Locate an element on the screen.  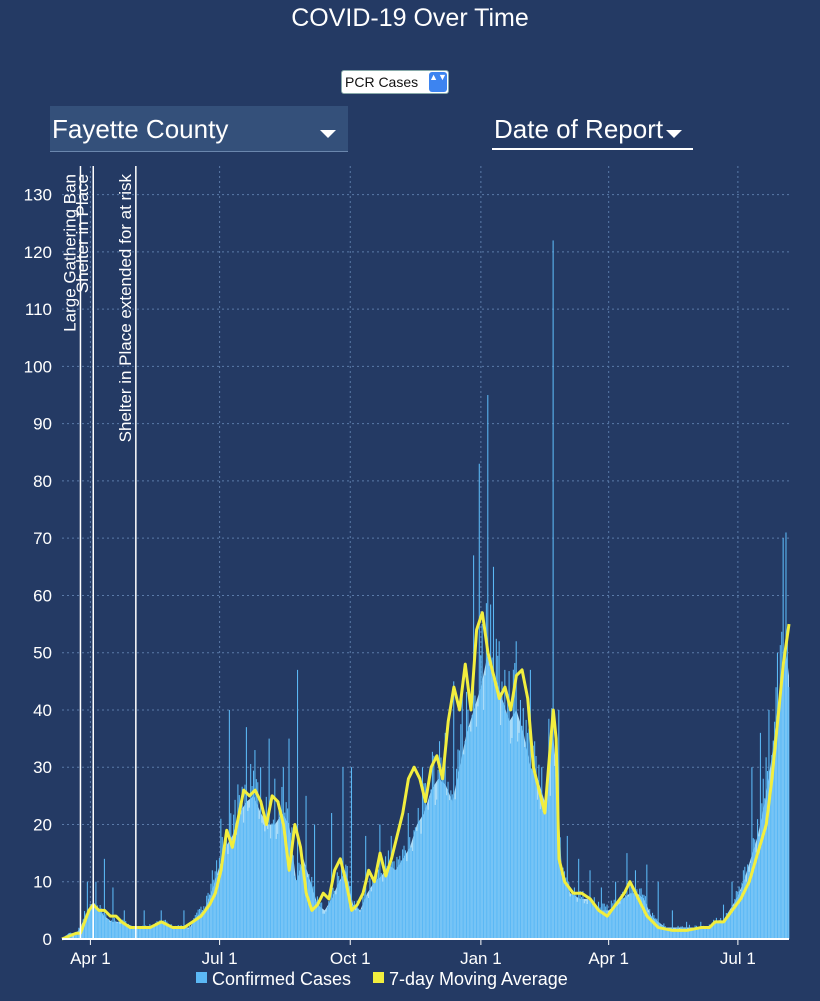
measure-select: PCR Cases ▲▼ is located at coordinates (395, 82).